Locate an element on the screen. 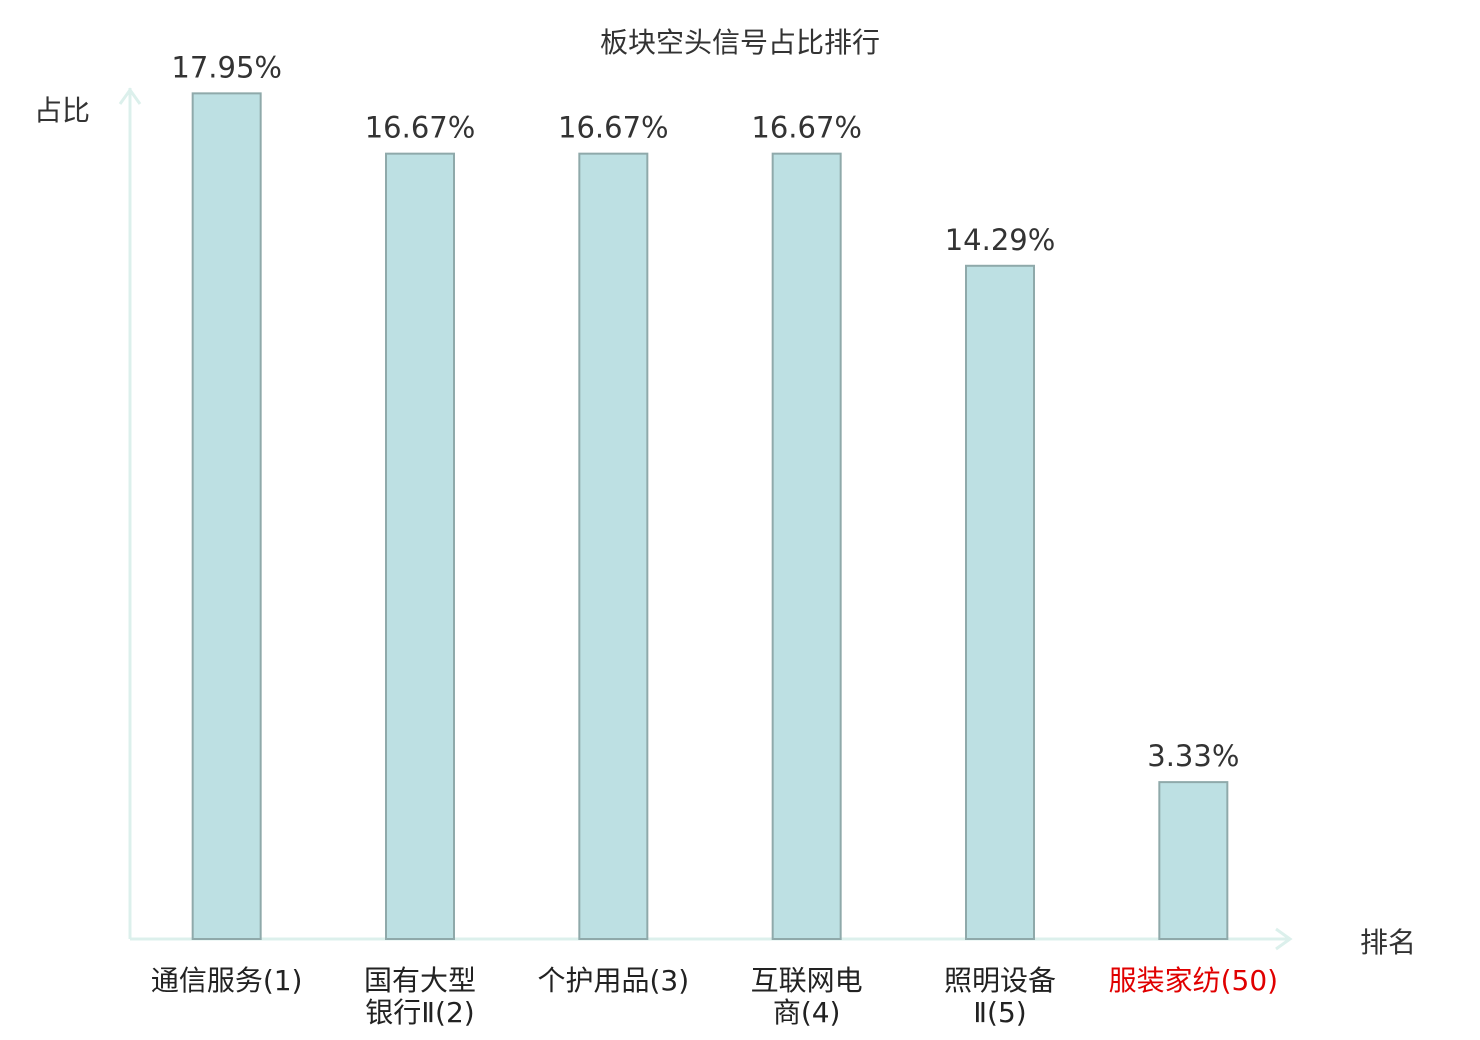 The image size is (1480, 1040). y-axis-label: 占比 is located at coordinates (62, 110).